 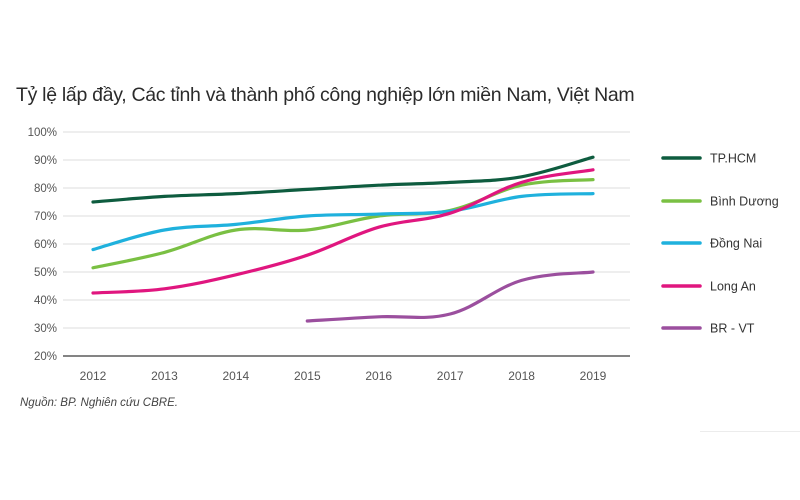 I want to click on x-tick-label: 2019, so click(x=593, y=376).